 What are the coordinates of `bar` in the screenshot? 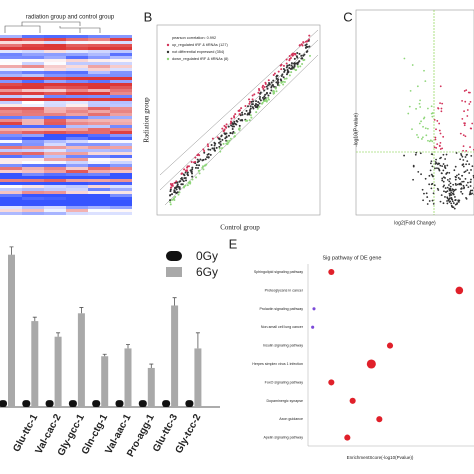 It's located at (175, 356).